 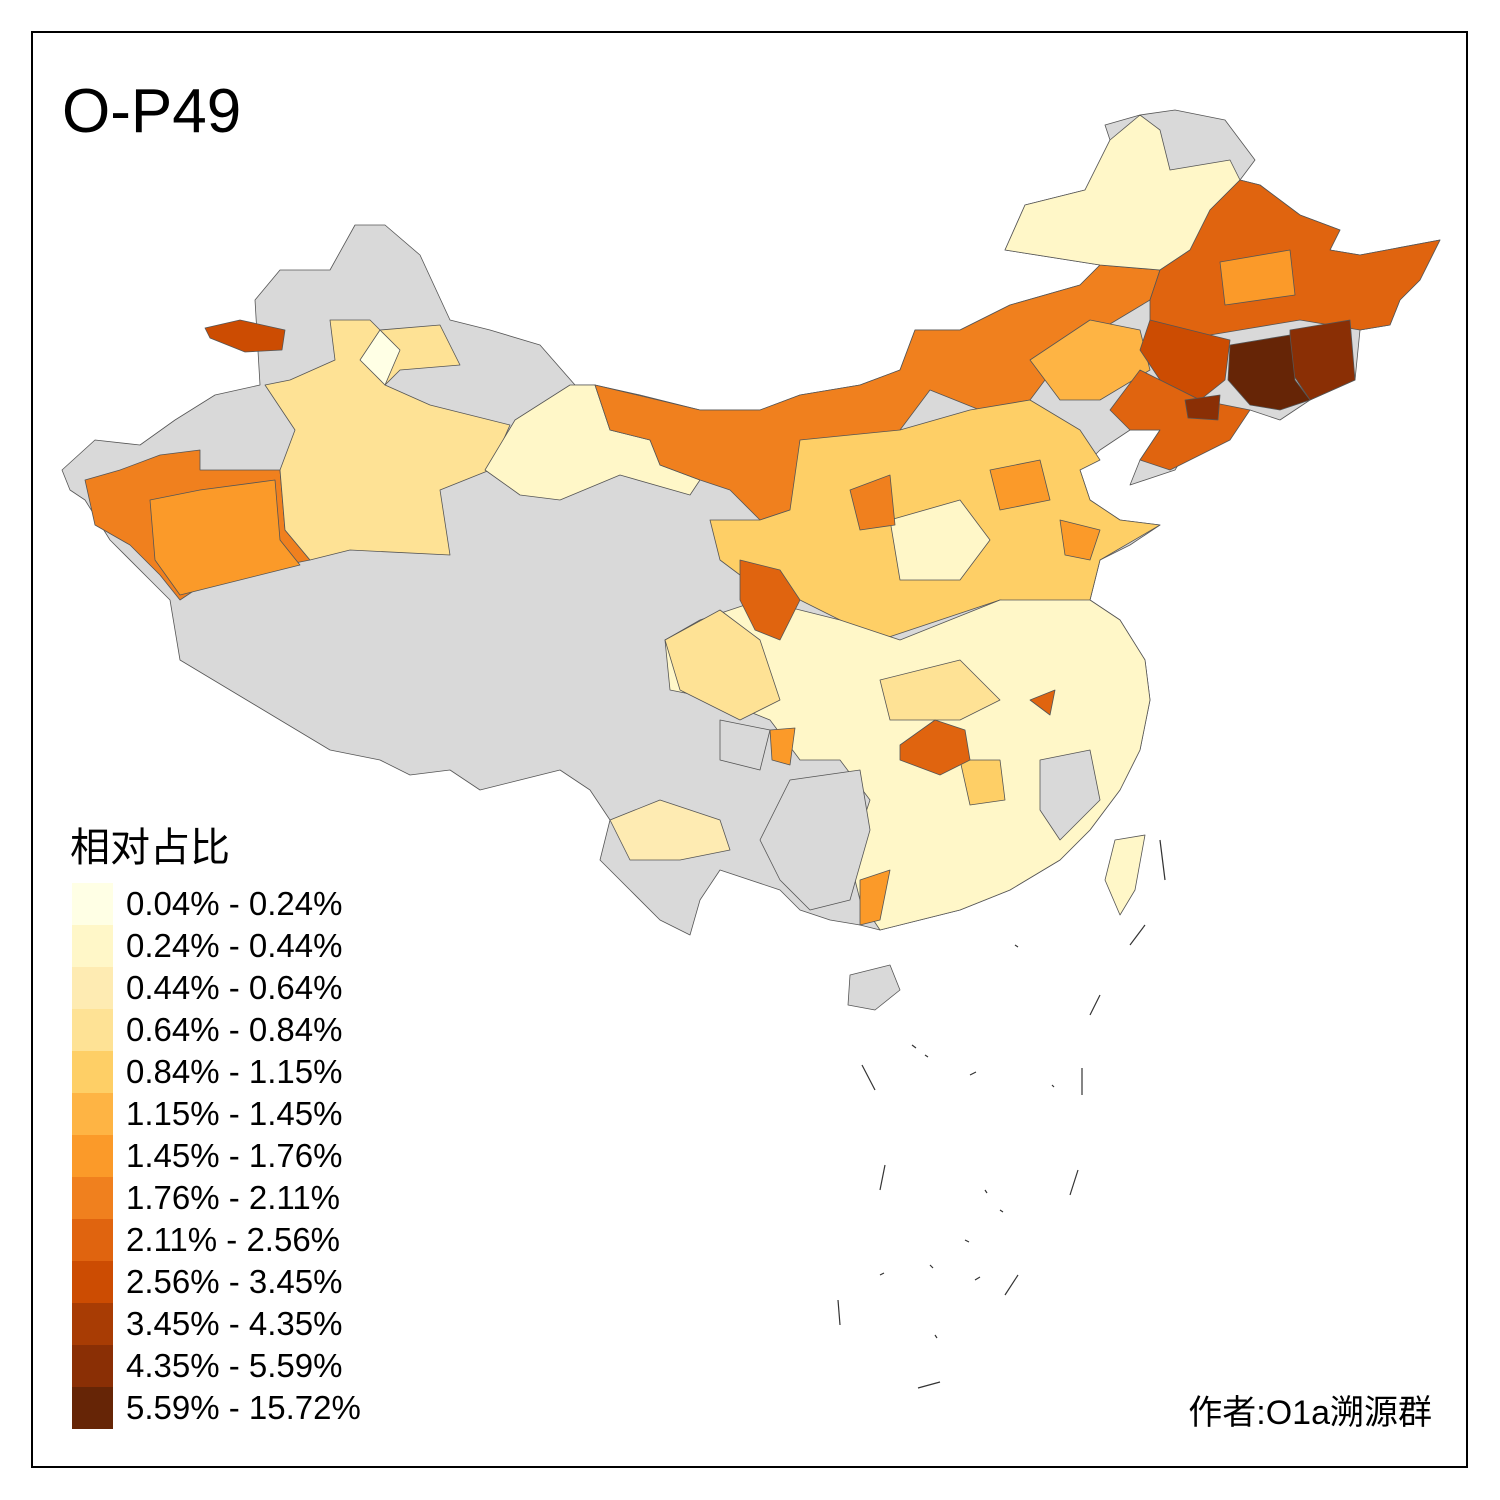 I want to click on south-china-sea-islands, so click(x=1001, y=1114).